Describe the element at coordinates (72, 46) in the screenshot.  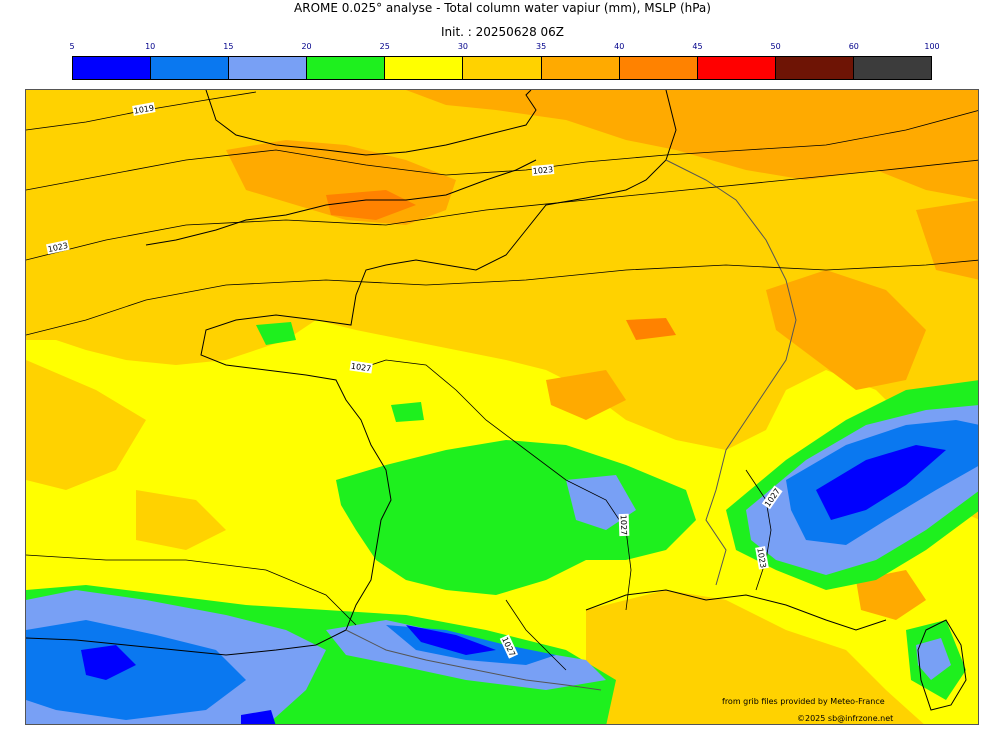
I see `colorbar-tick-label: 5` at that location.